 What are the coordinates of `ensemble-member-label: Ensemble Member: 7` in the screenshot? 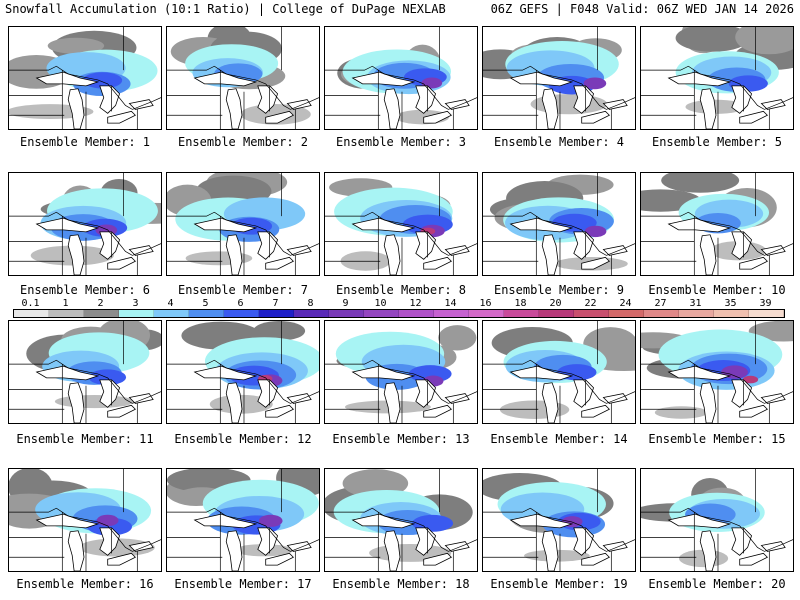 It's located at (243, 290).